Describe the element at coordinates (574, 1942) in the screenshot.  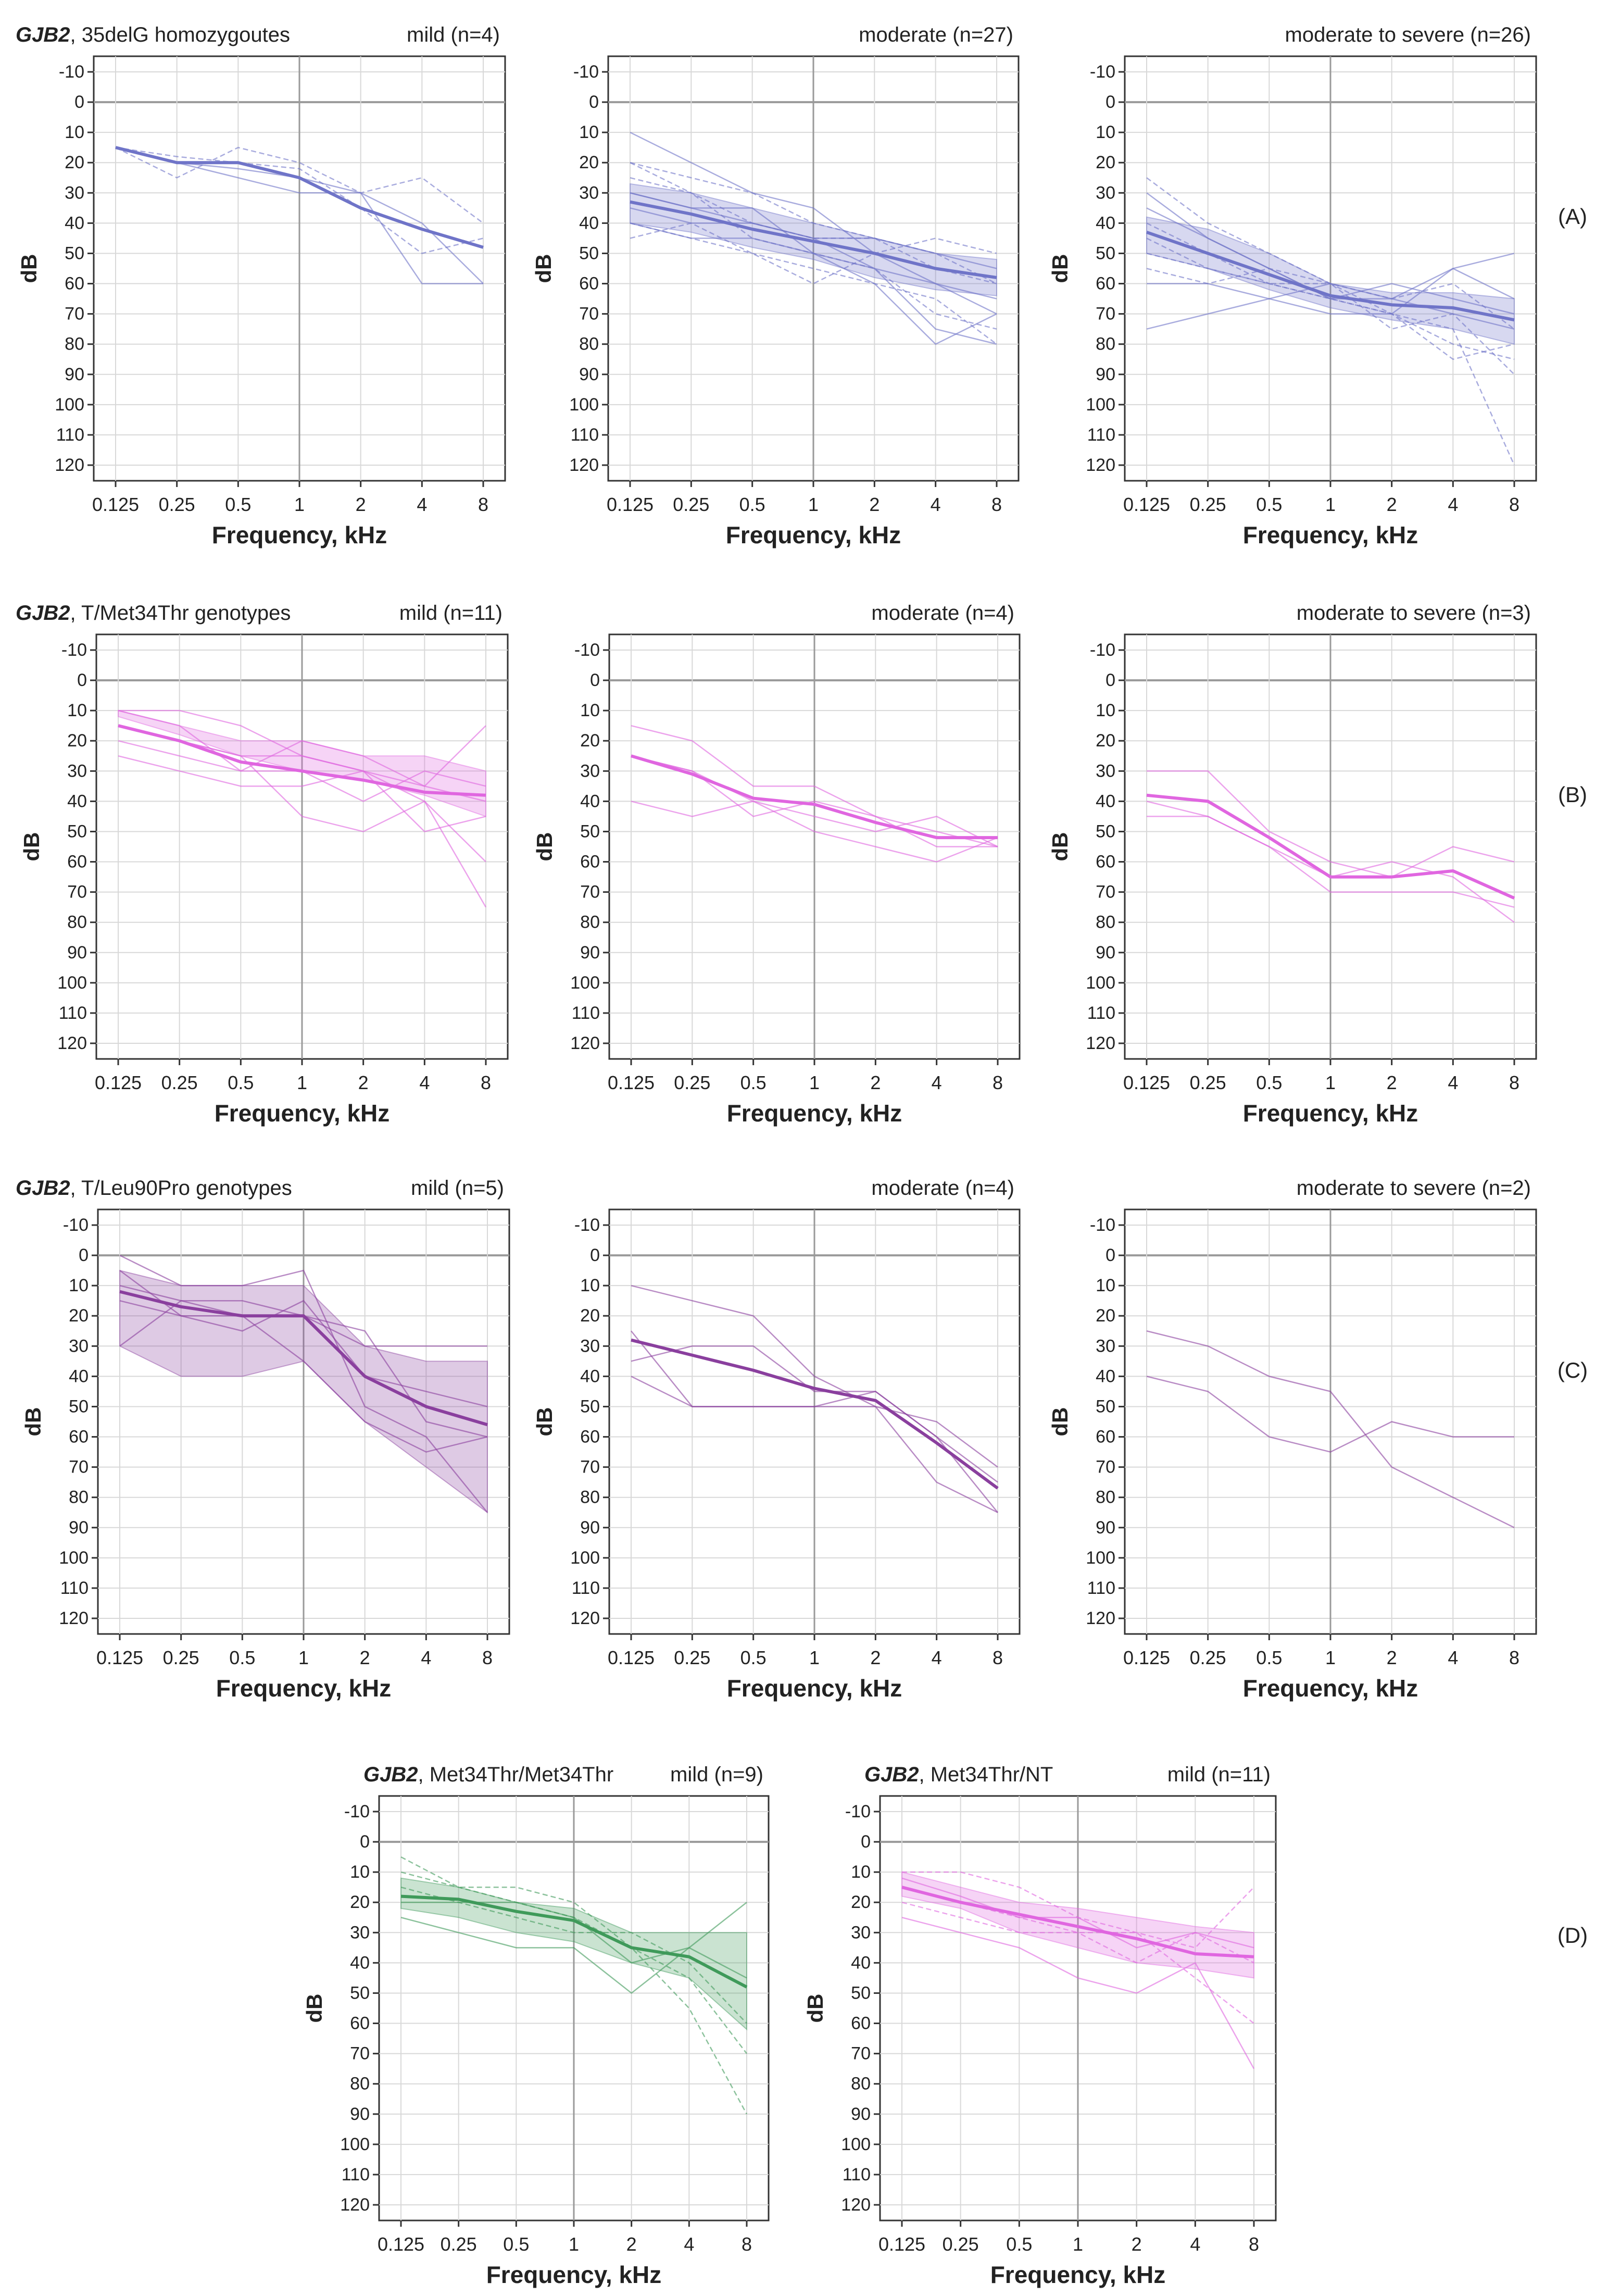
I see `median-audiogram-line` at that location.